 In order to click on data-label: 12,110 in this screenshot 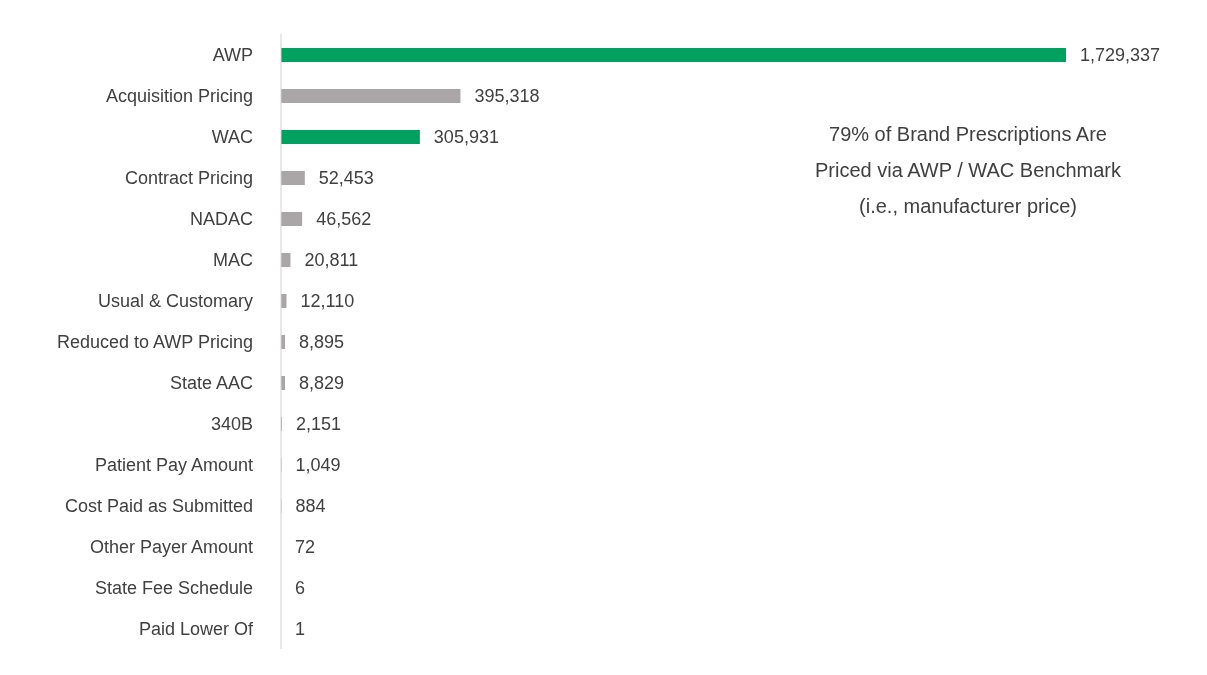, I will do `click(327, 301)`.